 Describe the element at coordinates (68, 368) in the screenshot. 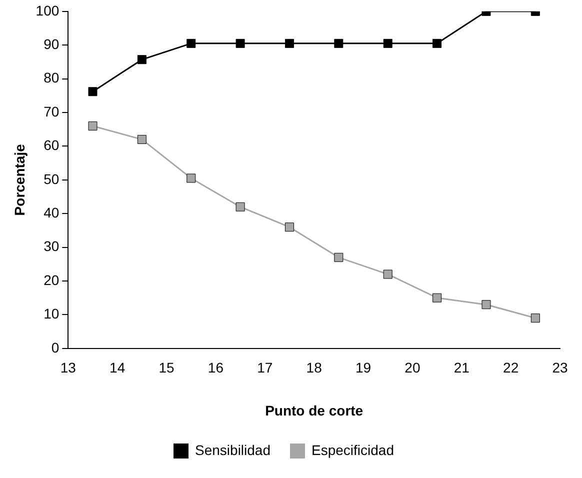

I see `x-tick-label: 13` at that location.